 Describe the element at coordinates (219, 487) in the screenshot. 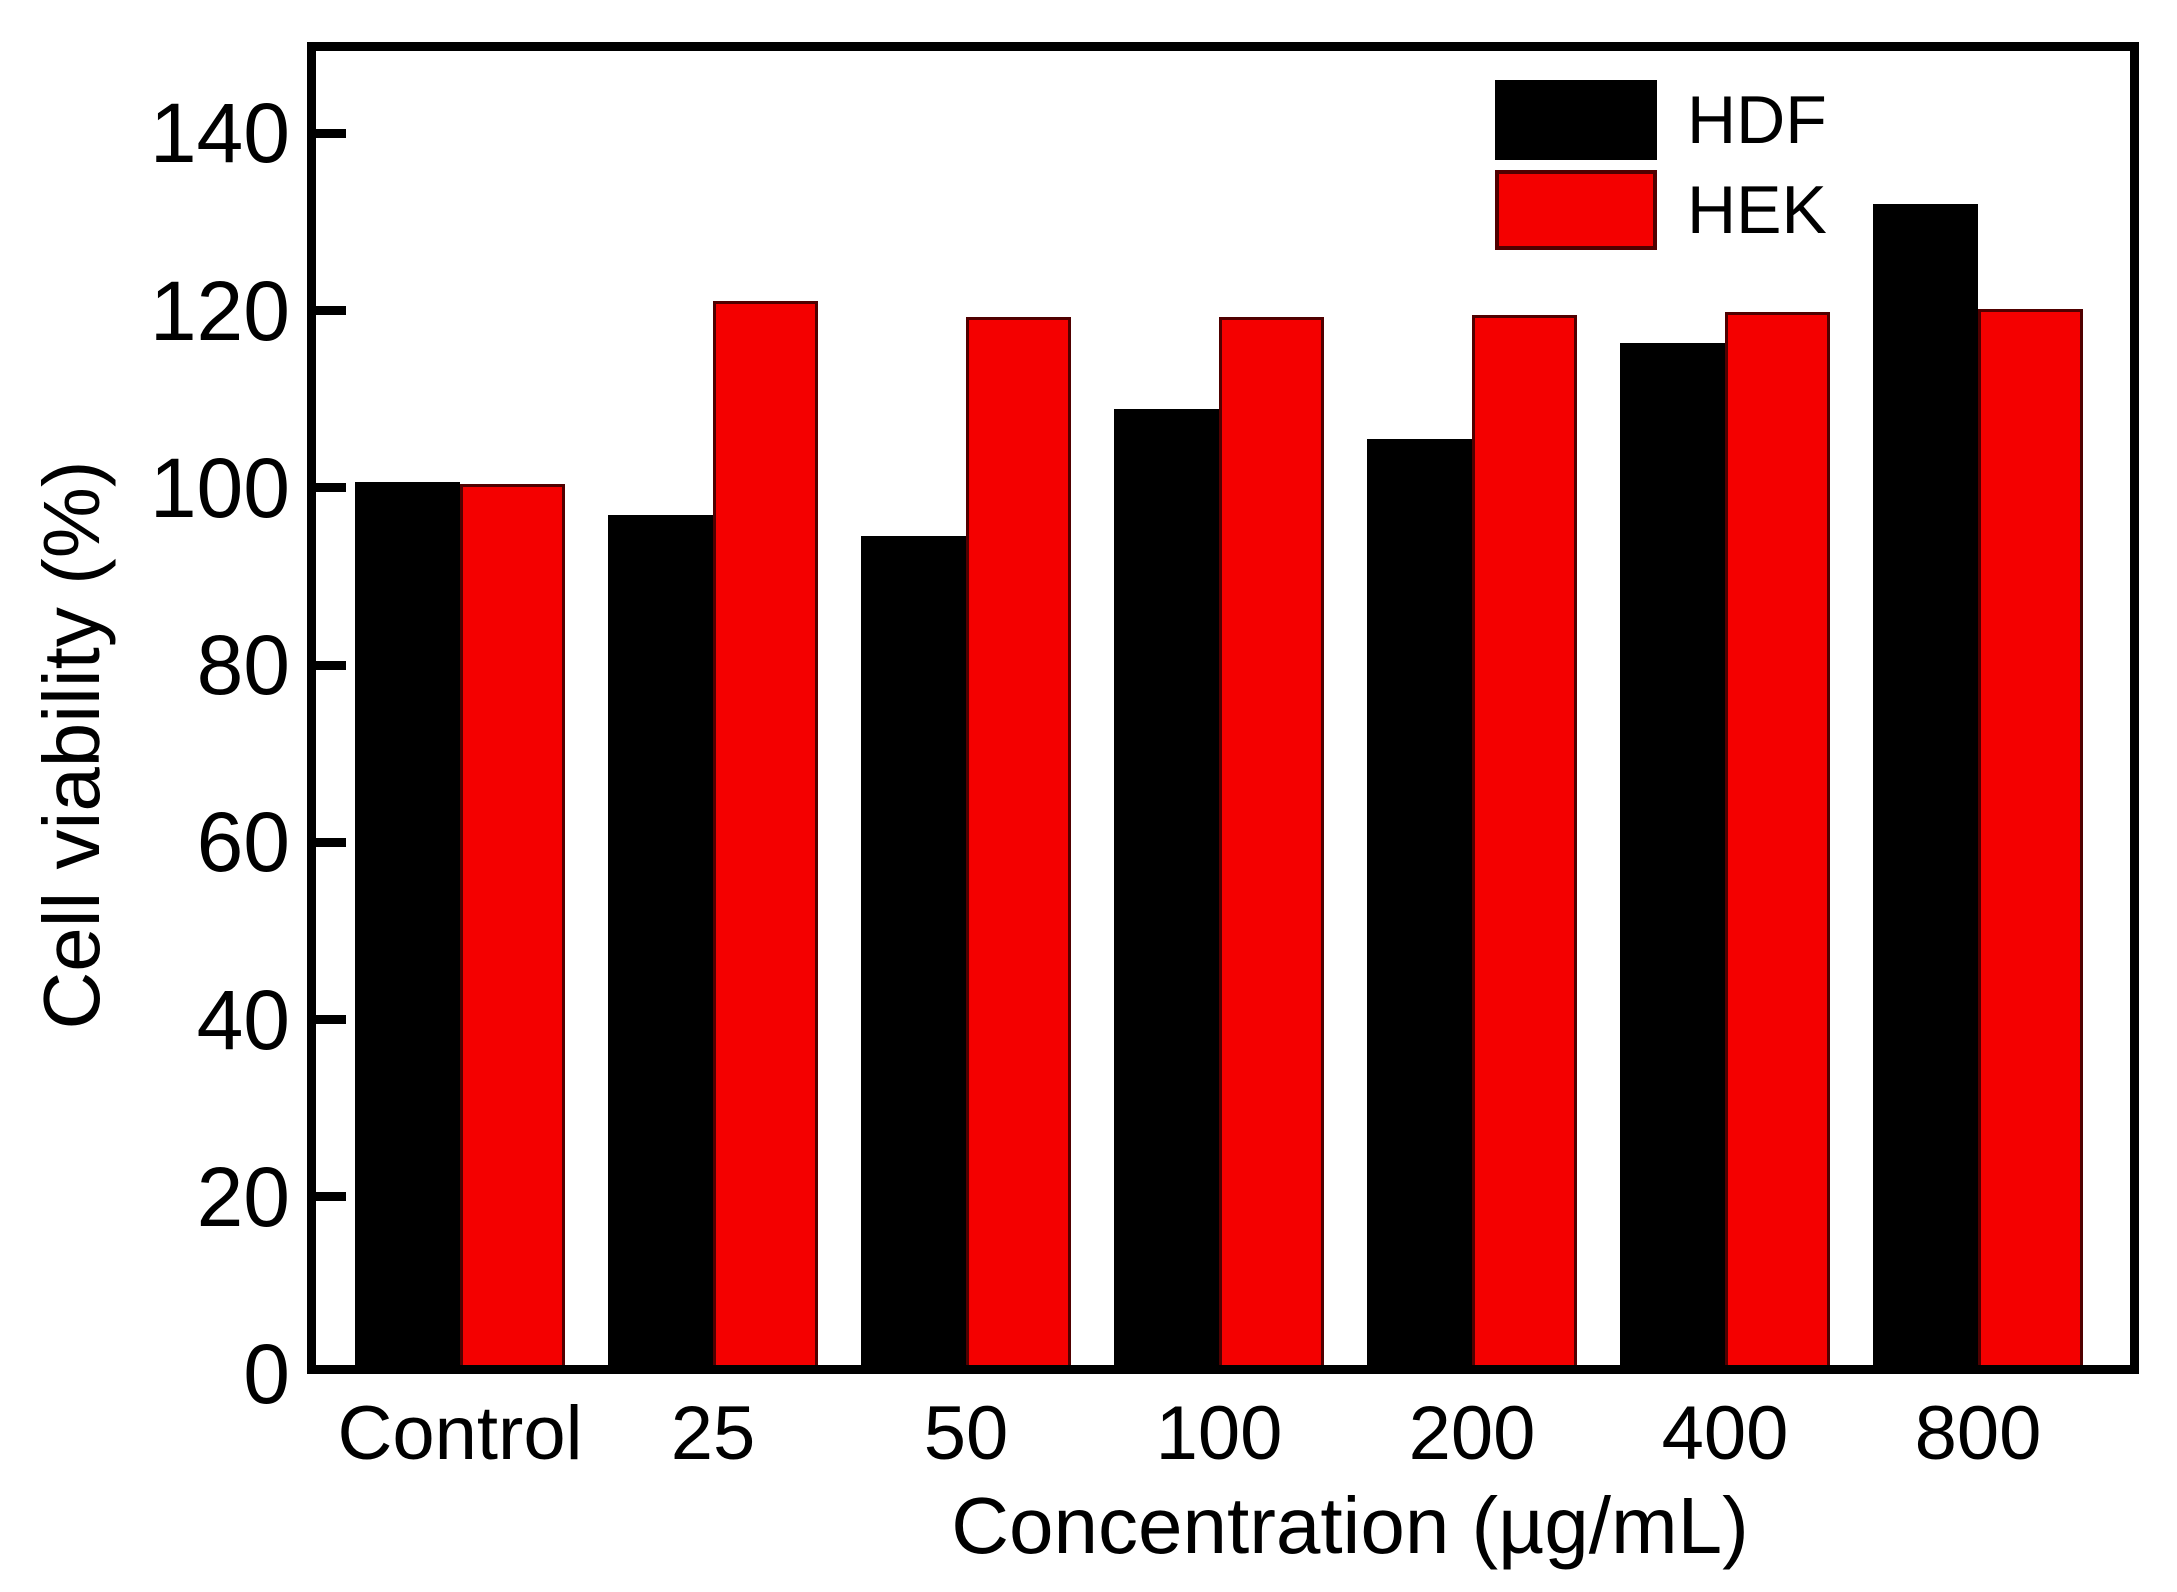

I see `y-tick-label-100: 100` at that location.